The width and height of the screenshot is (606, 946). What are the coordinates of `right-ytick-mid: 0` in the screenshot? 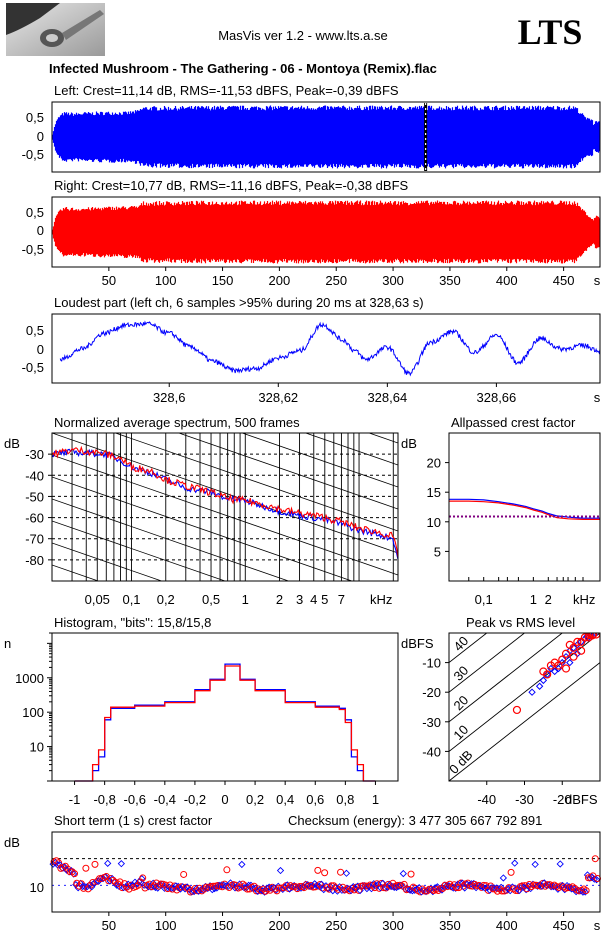 It's located at (40, 230).